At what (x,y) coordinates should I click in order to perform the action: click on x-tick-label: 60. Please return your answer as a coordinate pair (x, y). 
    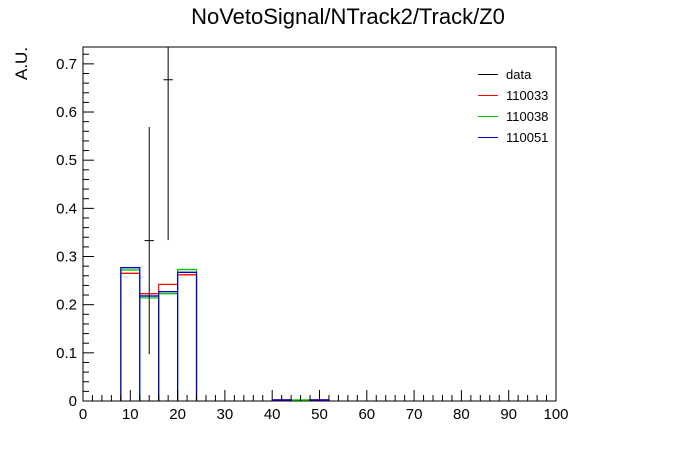
    Looking at the image, I should click on (366, 414).